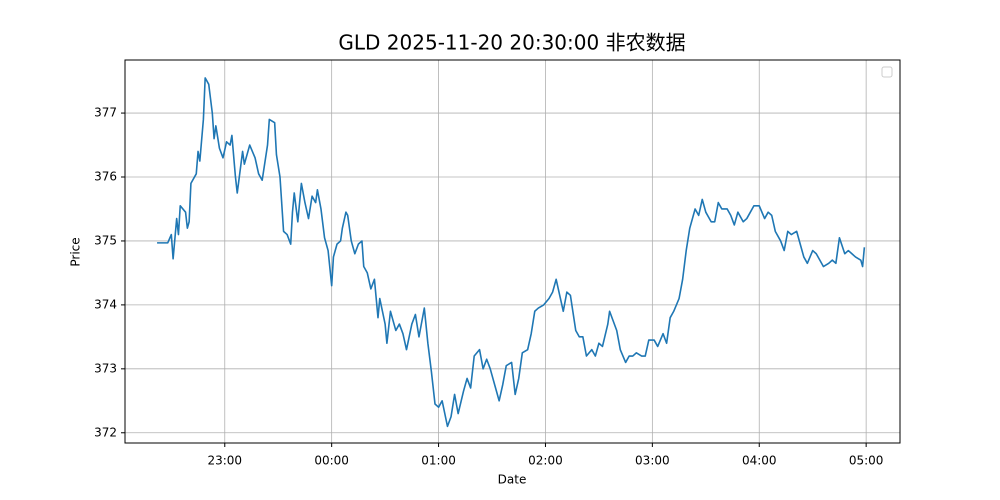 Image resolution: width=1000 pixels, height=500 pixels. Describe the element at coordinates (105, 304) in the screenshot. I see `y-tick-label: 374` at that location.